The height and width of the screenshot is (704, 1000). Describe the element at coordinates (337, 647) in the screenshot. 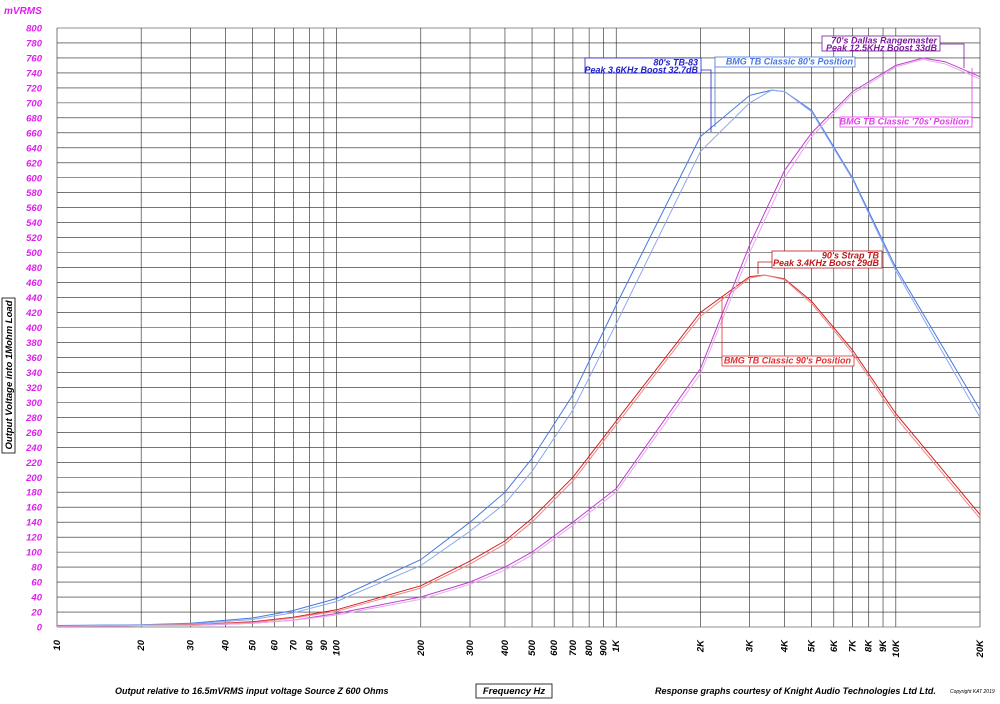

I see `x-tick-label: 100` at that location.